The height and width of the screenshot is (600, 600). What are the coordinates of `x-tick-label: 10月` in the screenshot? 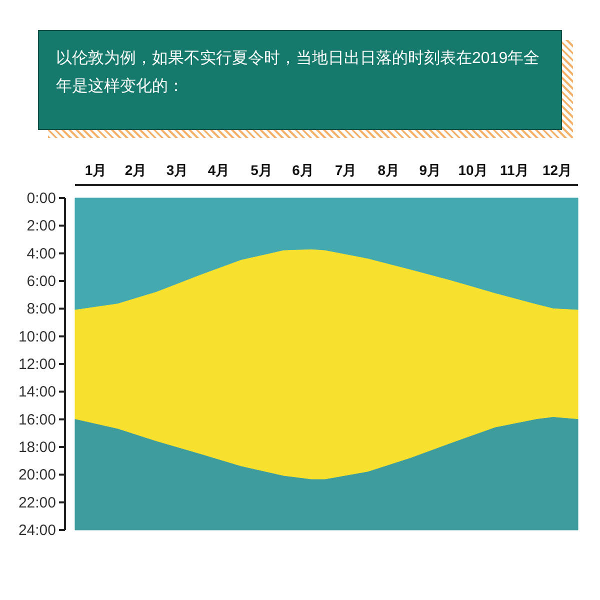 It's located at (473, 170).